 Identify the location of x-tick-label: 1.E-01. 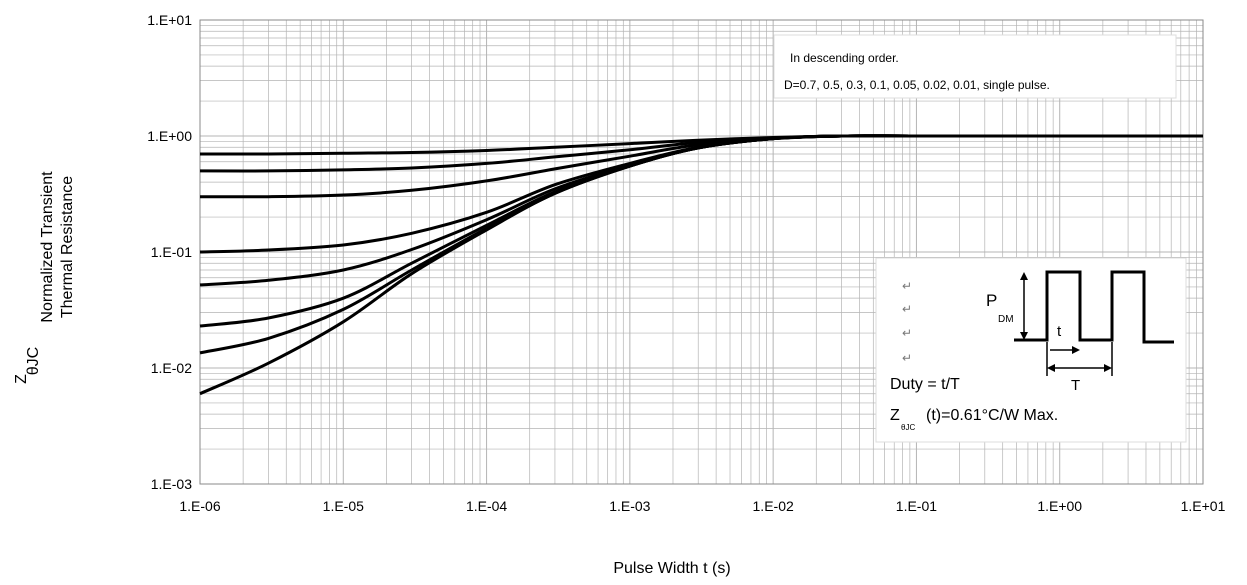
(916, 506).